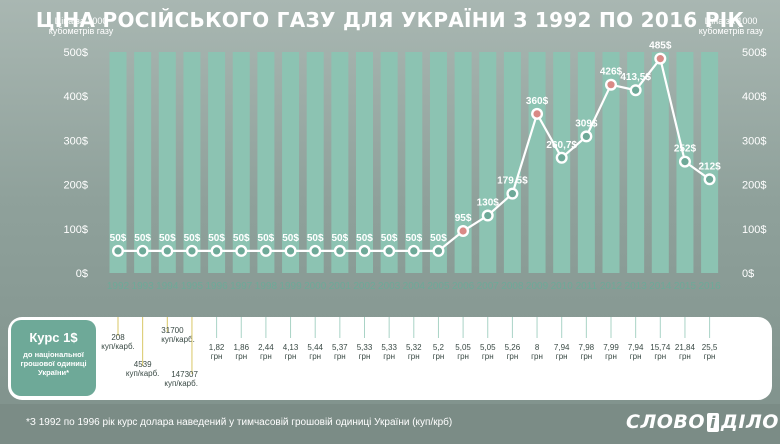 The height and width of the screenshot is (444, 780). Describe the element at coordinates (118, 337) in the screenshot. I see `exchange-rate-value: 208` at that location.